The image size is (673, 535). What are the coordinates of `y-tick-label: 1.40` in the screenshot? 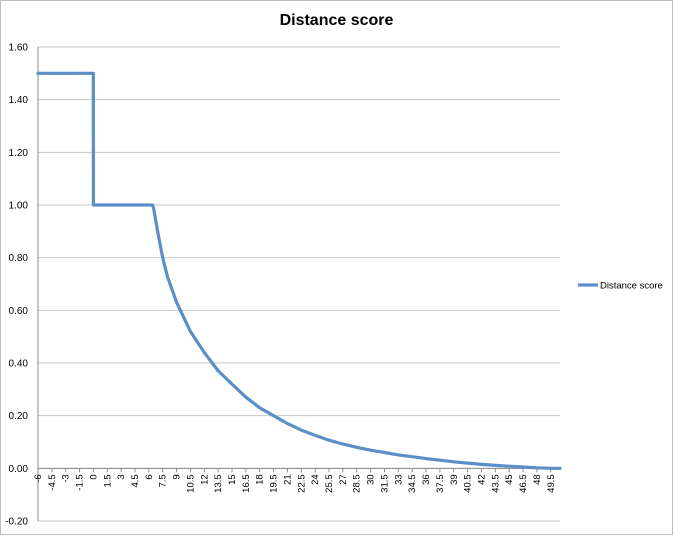 It's located at (19, 100).